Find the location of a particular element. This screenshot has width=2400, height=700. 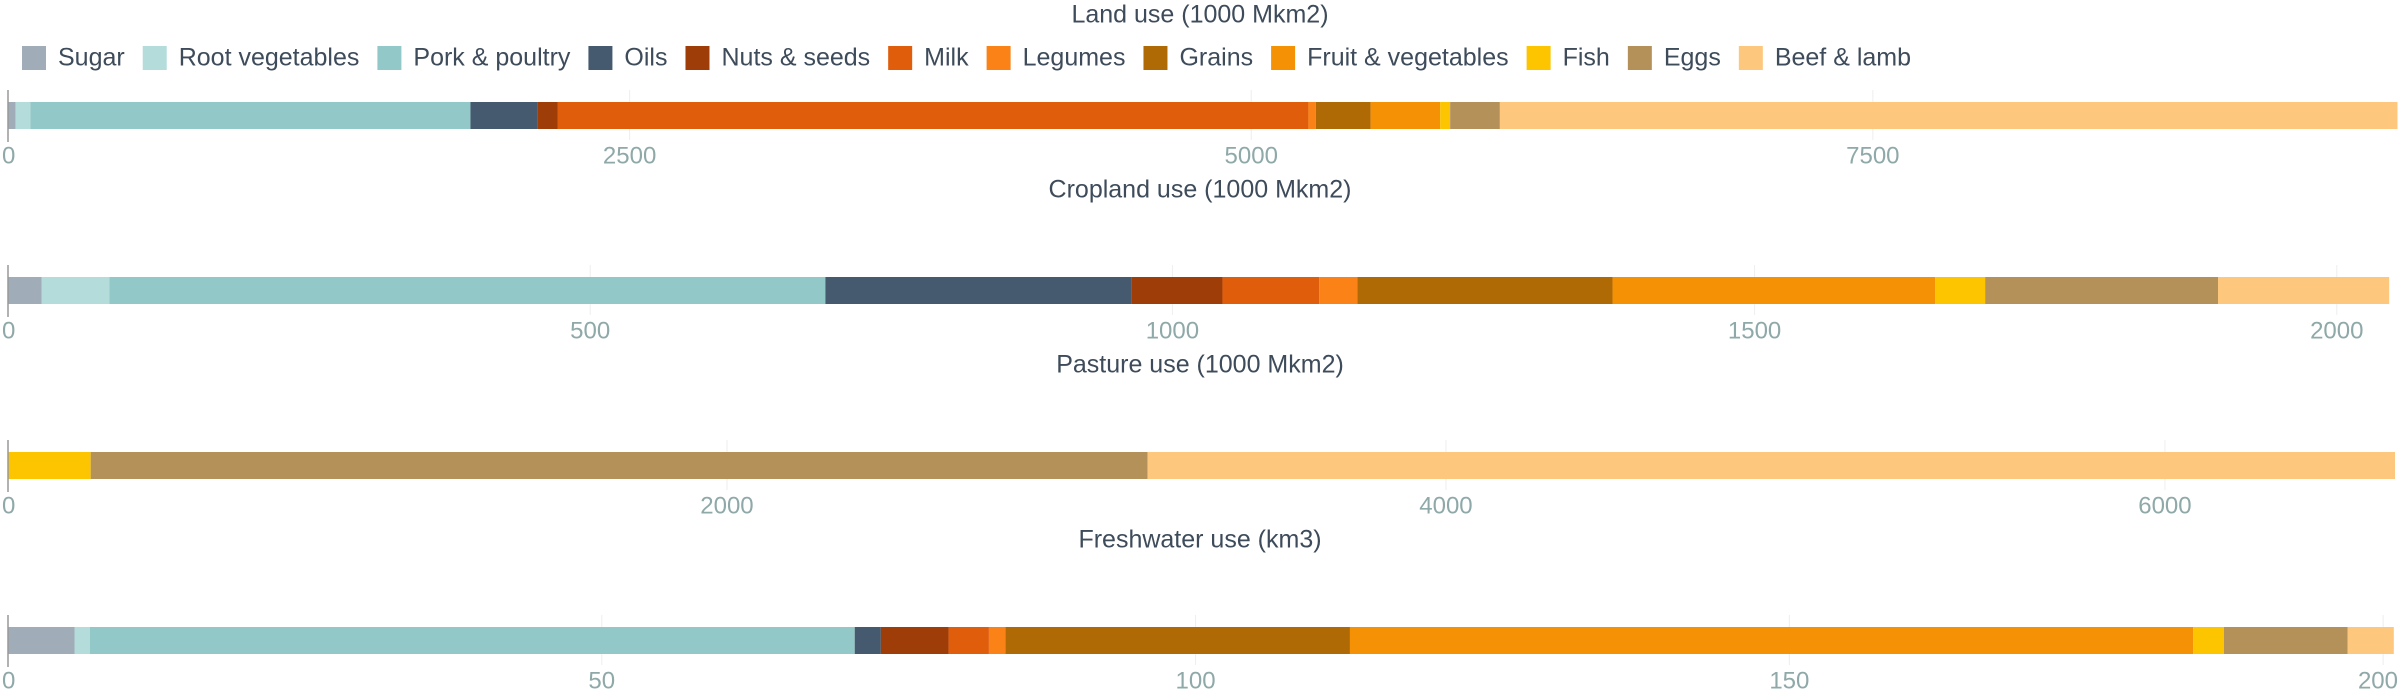

tick-label: 50 is located at coordinates (601, 680).